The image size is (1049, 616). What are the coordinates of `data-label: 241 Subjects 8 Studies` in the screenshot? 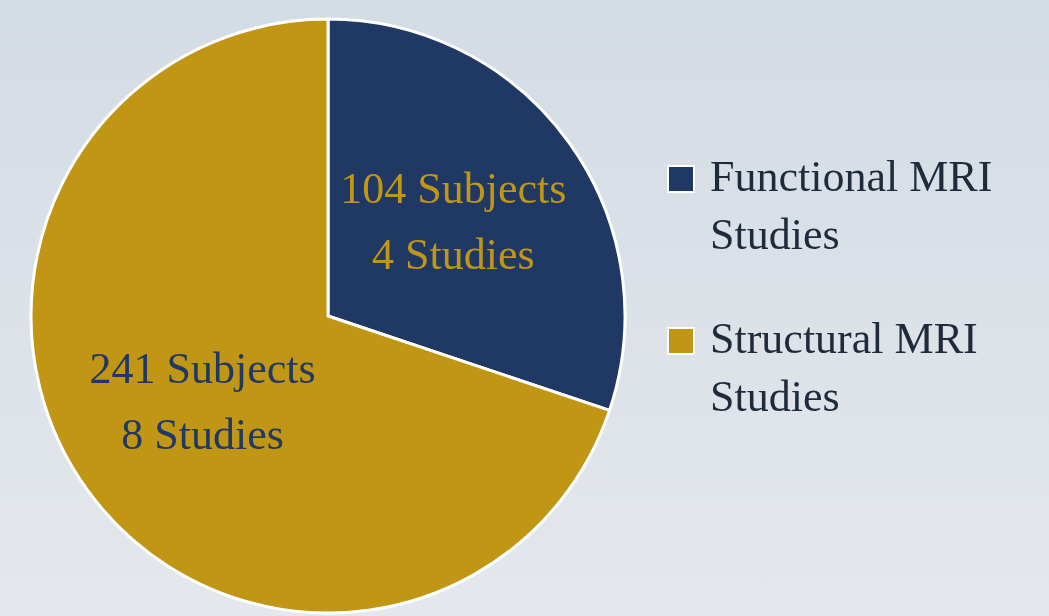 It's located at (202, 402).